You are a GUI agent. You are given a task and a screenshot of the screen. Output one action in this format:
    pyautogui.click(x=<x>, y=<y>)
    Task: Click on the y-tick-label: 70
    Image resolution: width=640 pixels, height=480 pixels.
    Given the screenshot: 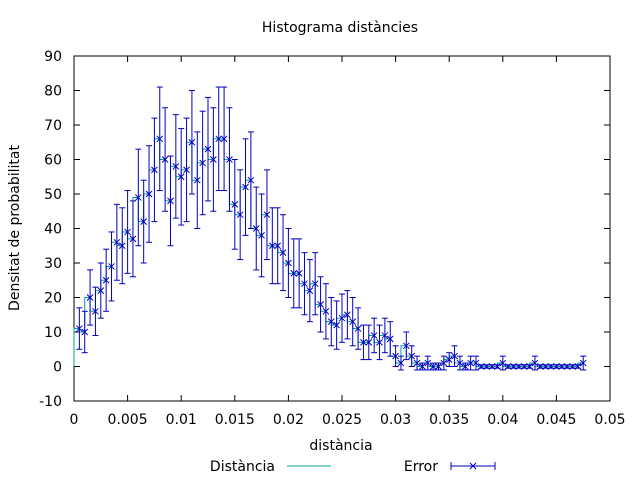 What is the action you would take?
    pyautogui.click(x=53, y=126)
    